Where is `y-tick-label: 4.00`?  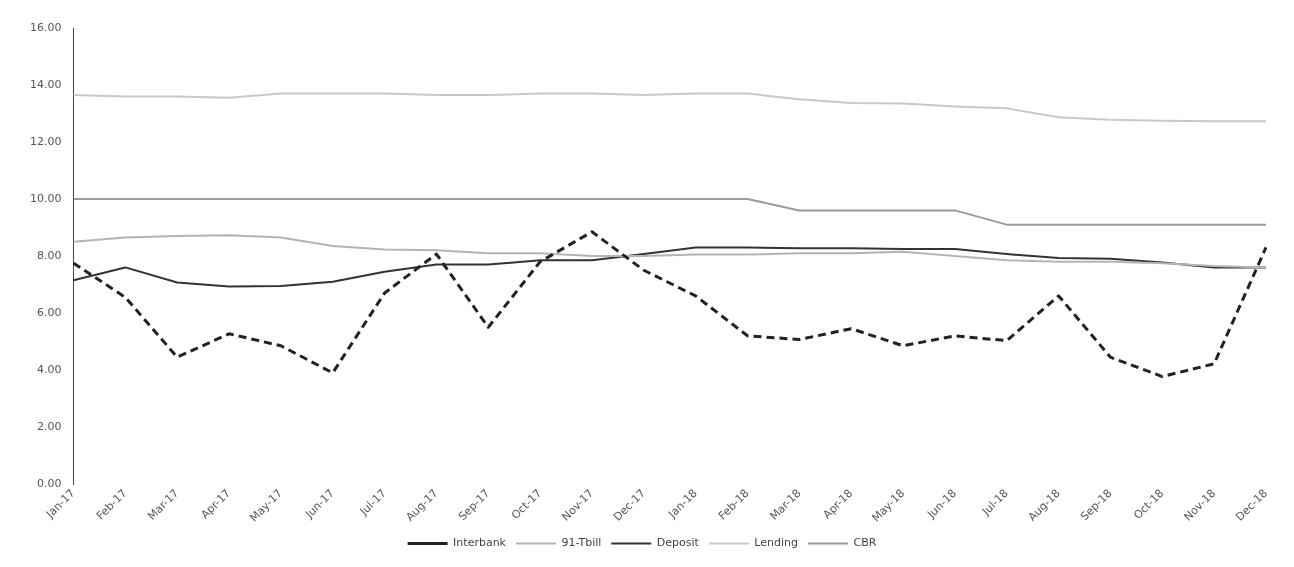
y-tick-label: 4.00 is located at coordinates (49, 369).